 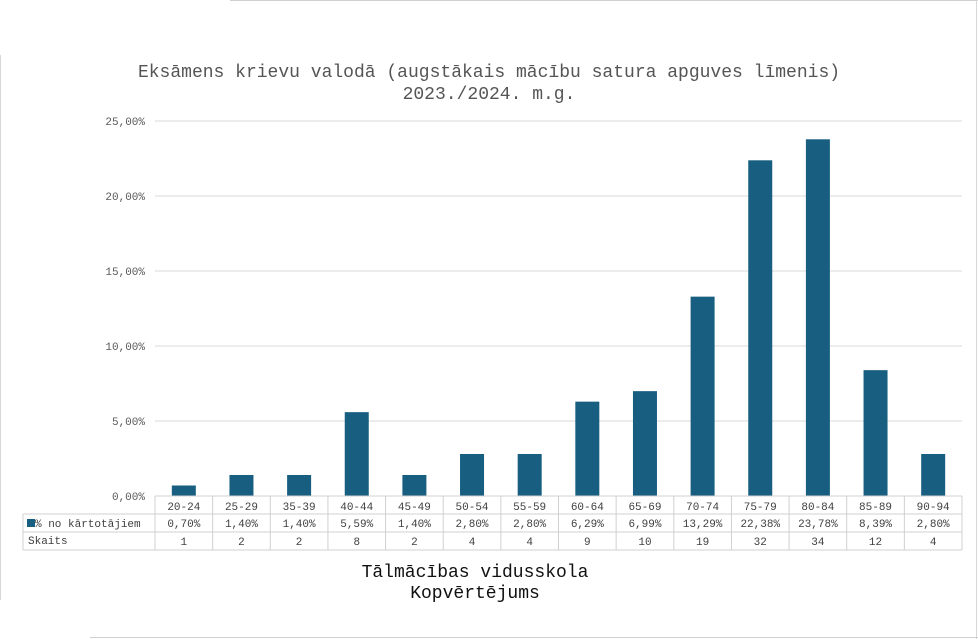 I want to click on count-cell: 9, so click(x=587, y=543).